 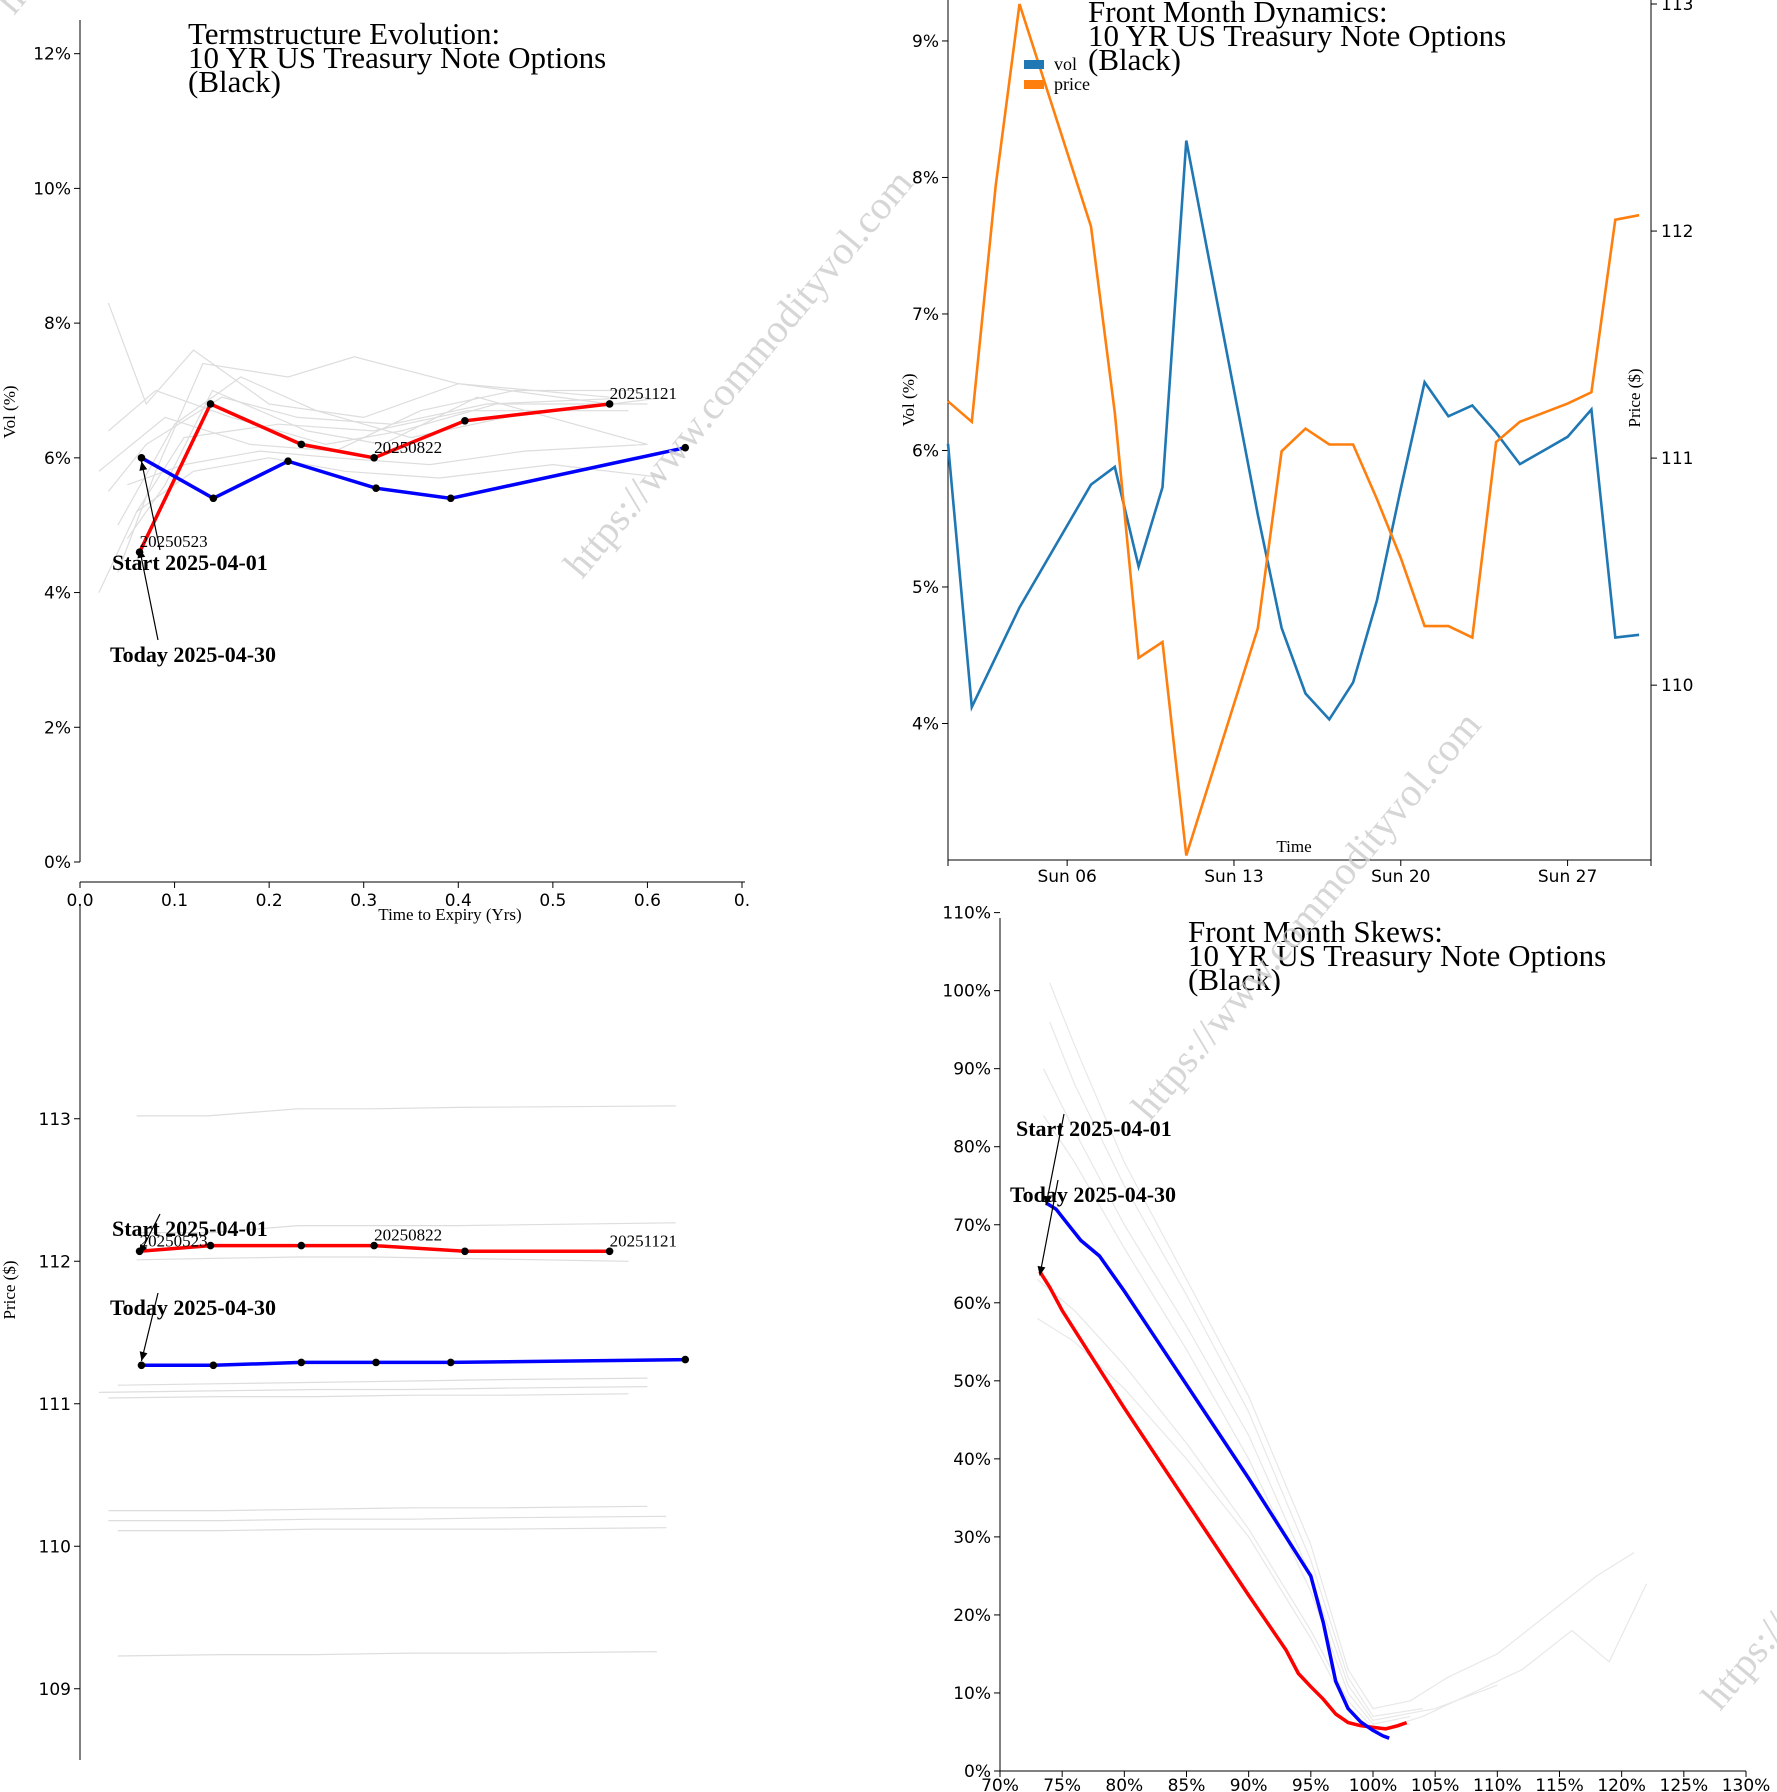 I want to click on skew-y-axis-tick-label: 40%, so click(x=972, y=1460).